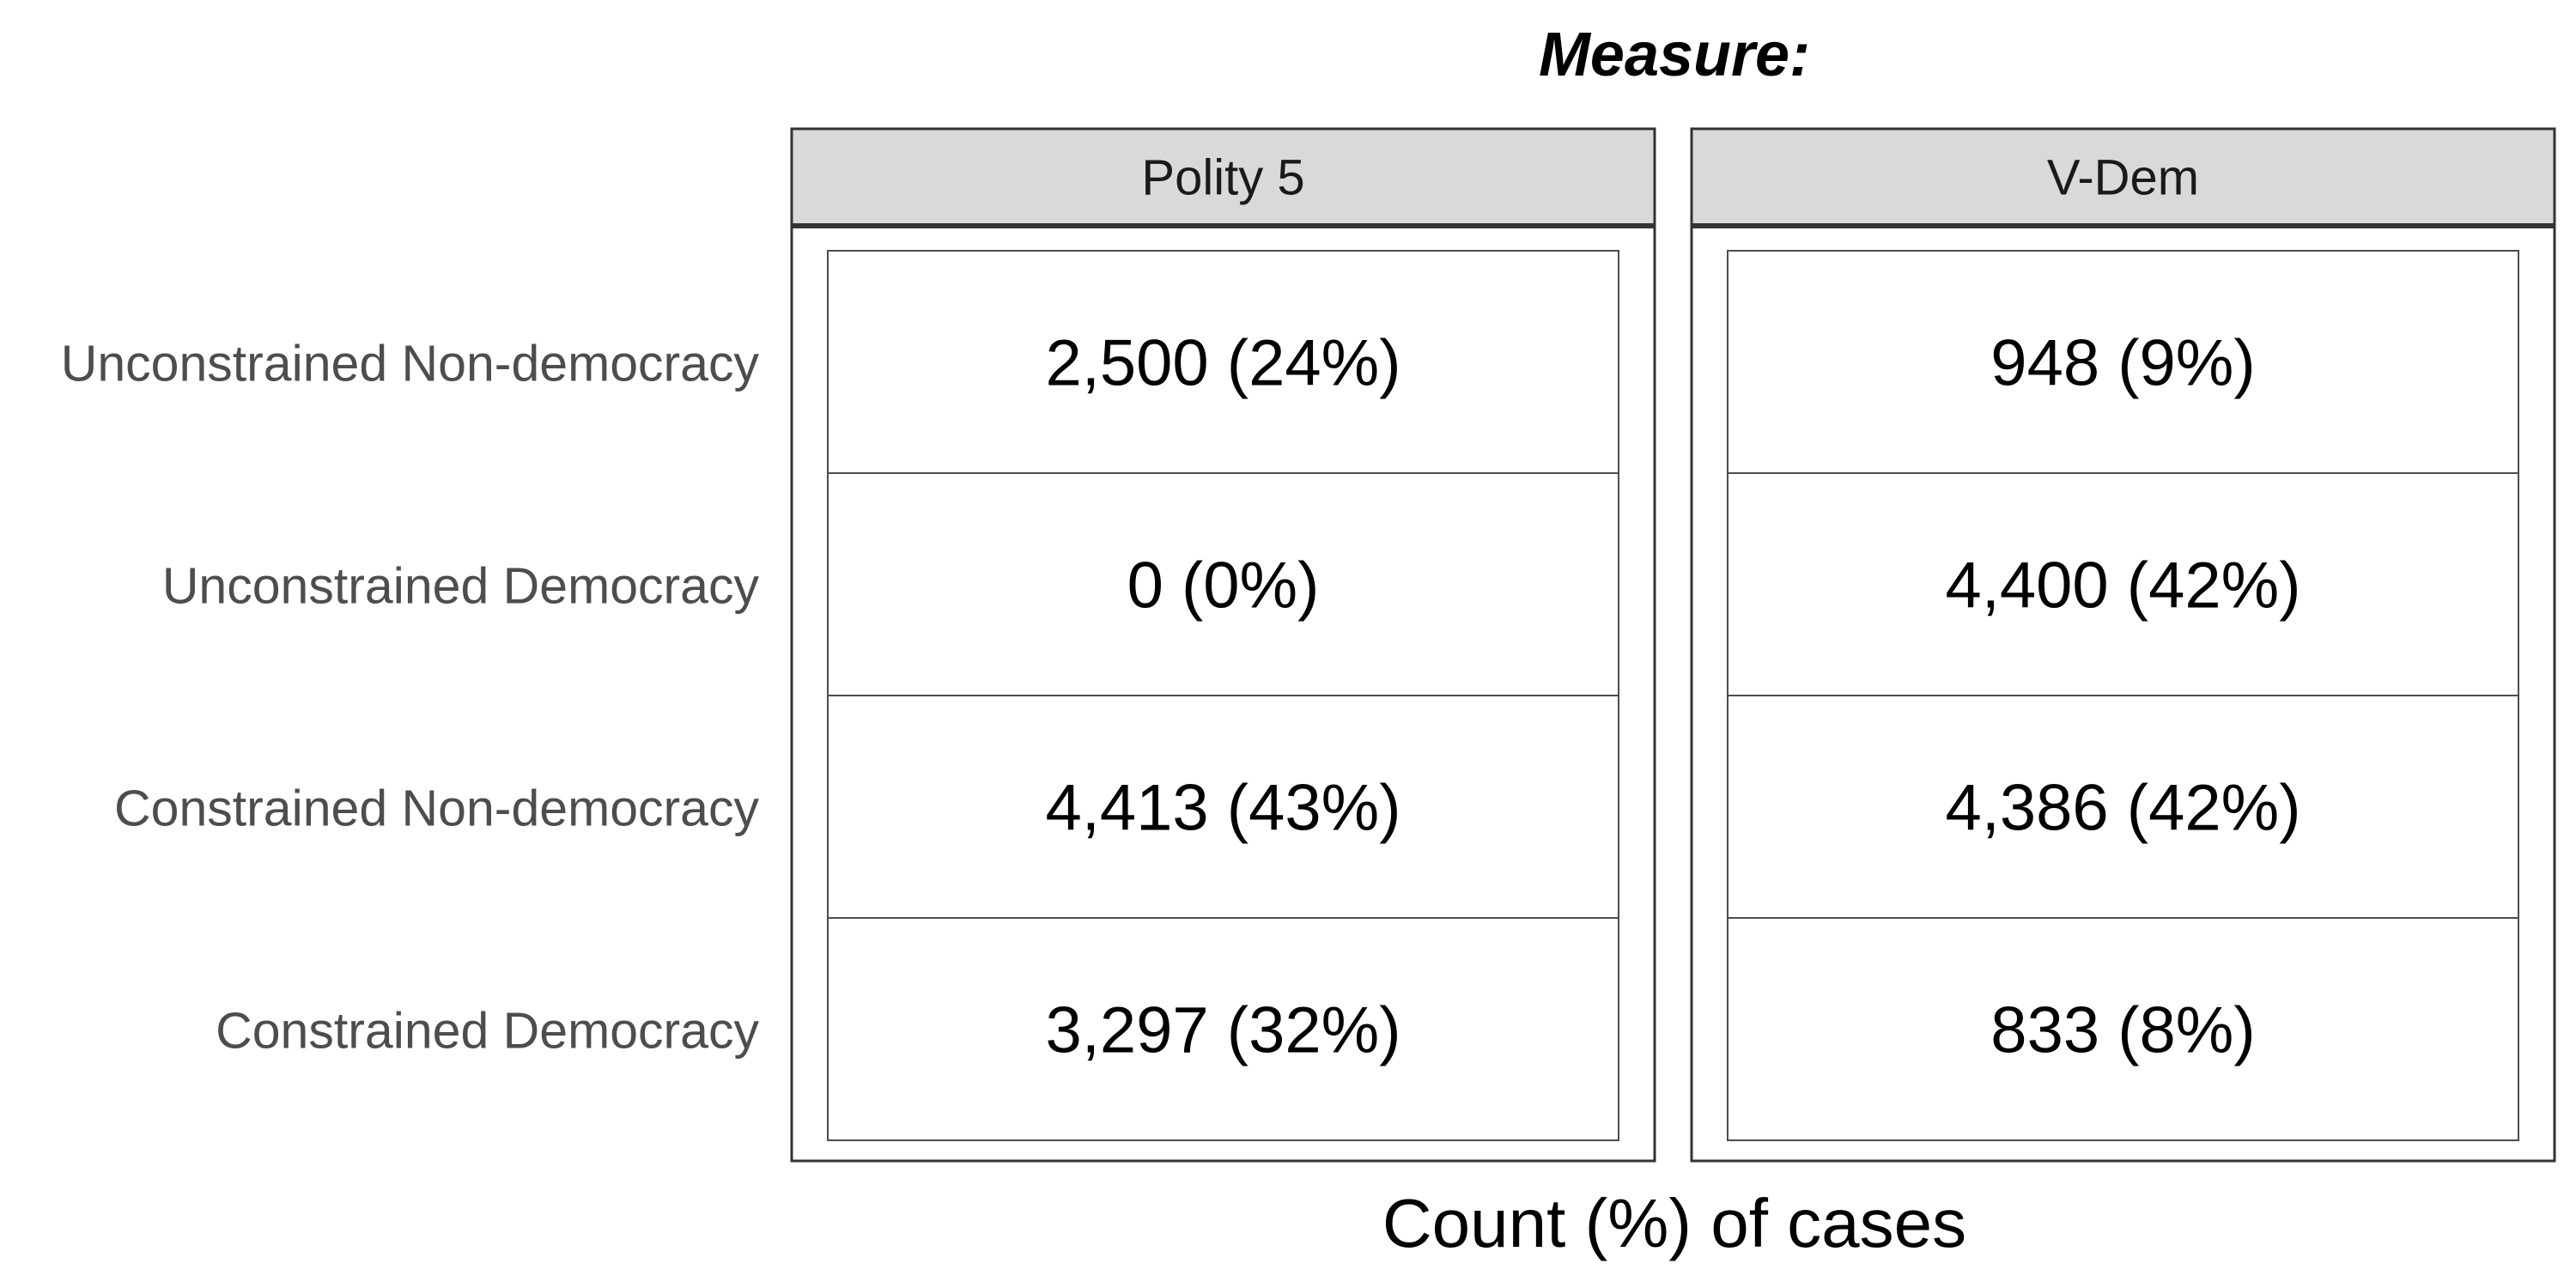  I want to click on cell-value-label: 4,413 (43%), so click(1222, 808).